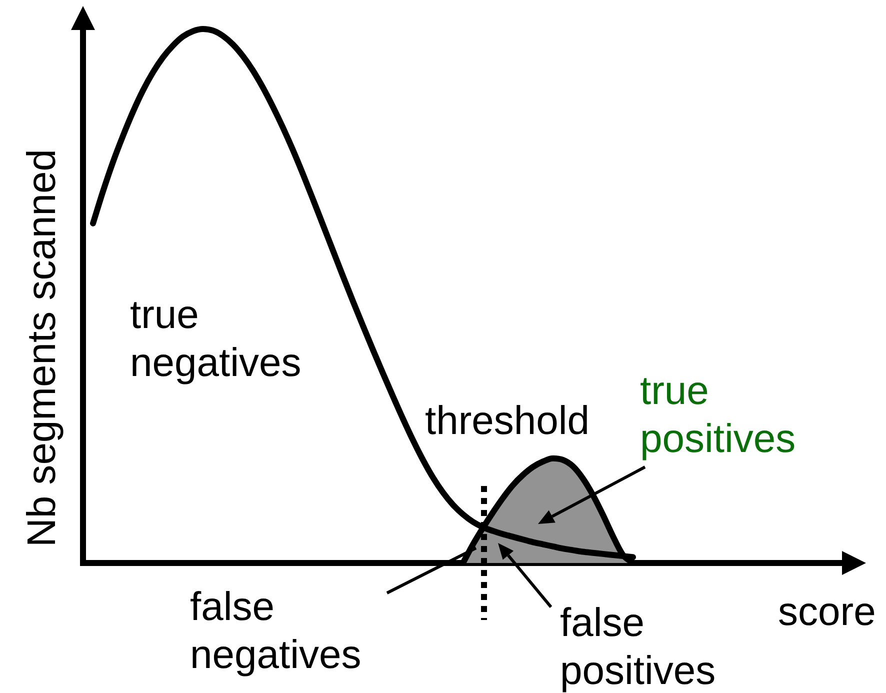  What do you see at coordinates (42, 348) in the screenshot?
I see `y-axis-title: Nb segments scanned` at bounding box center [42, 348].